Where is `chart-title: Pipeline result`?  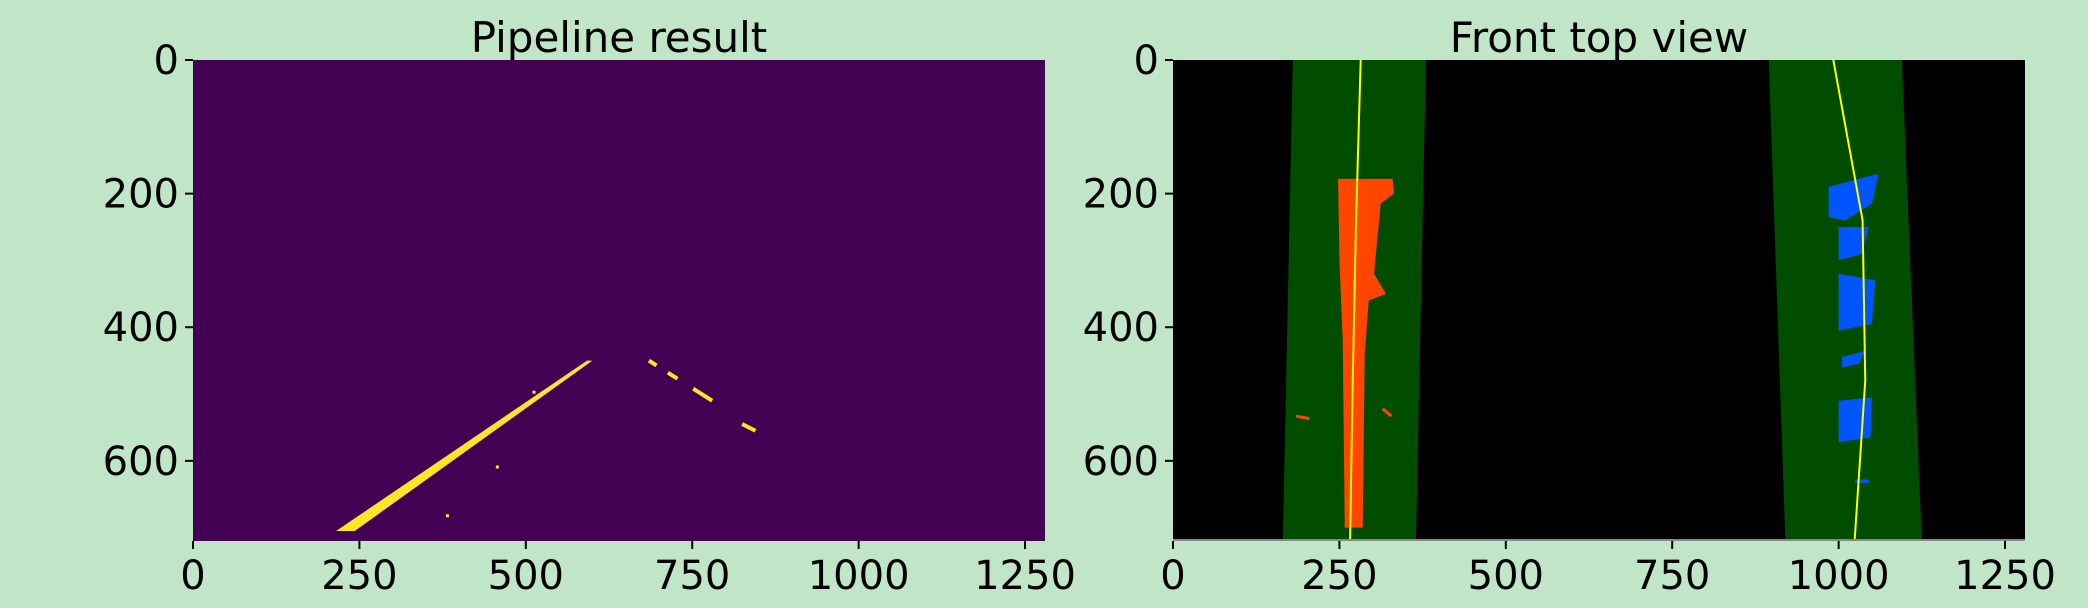
chart-title: Pipeline result is located at coordinates (619, 37).